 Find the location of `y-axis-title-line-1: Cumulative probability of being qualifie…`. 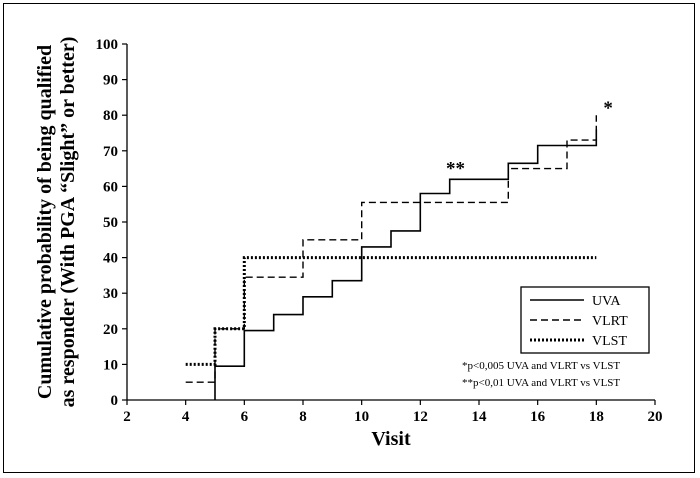

y-axis-title-line-1: Cumulative probability of being qualifie… is located at coordinates (45, 222).